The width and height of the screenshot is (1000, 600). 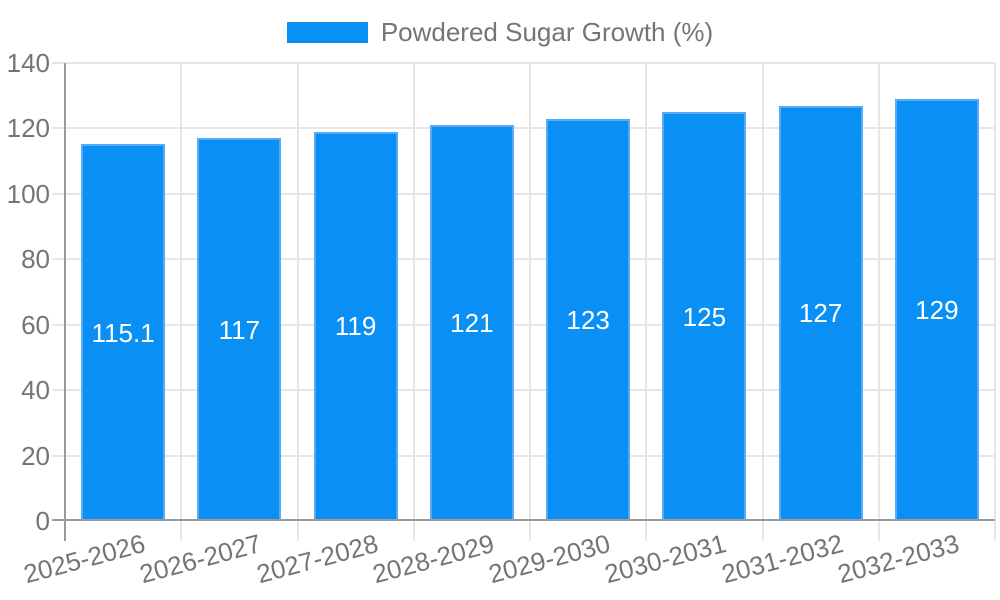 I want to click on bar-value-label: 121, so click(x=472, y=323).